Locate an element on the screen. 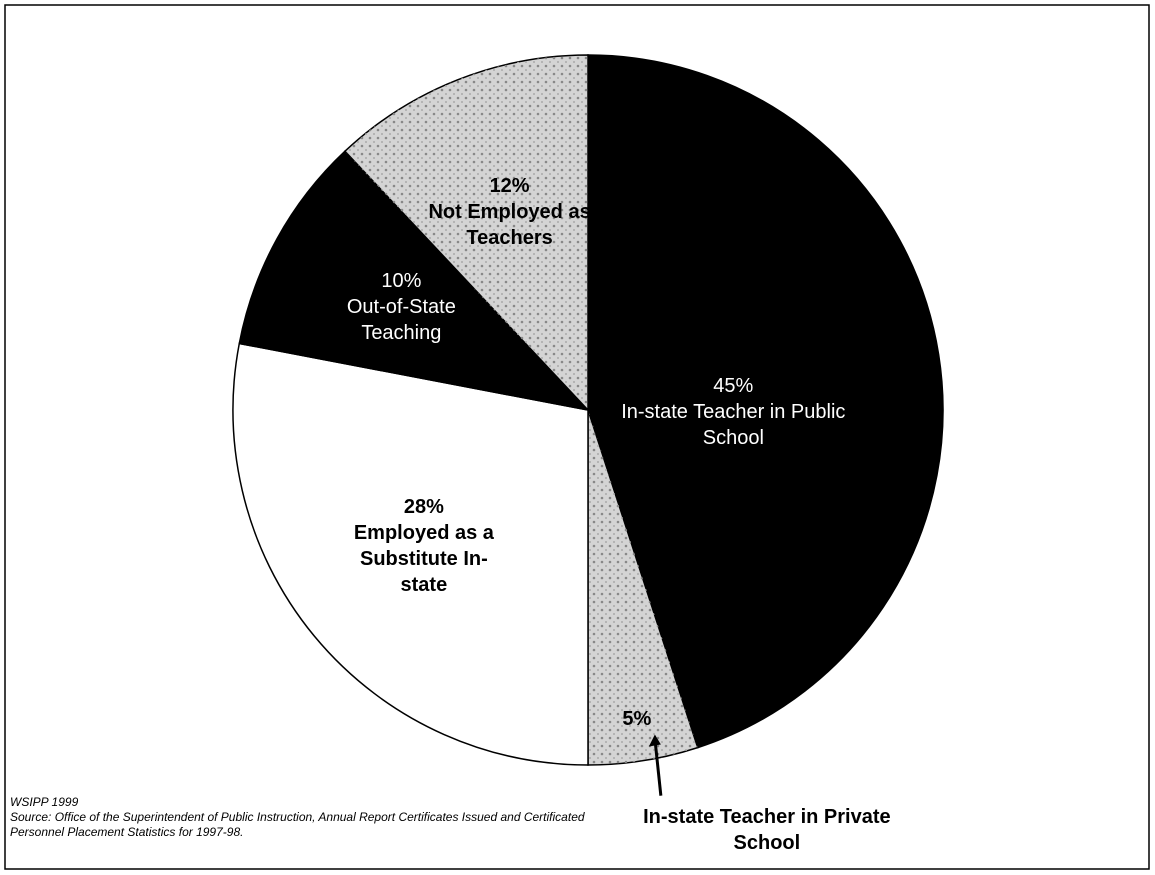  slice-label: 5% is located at coordinates (637, 719).